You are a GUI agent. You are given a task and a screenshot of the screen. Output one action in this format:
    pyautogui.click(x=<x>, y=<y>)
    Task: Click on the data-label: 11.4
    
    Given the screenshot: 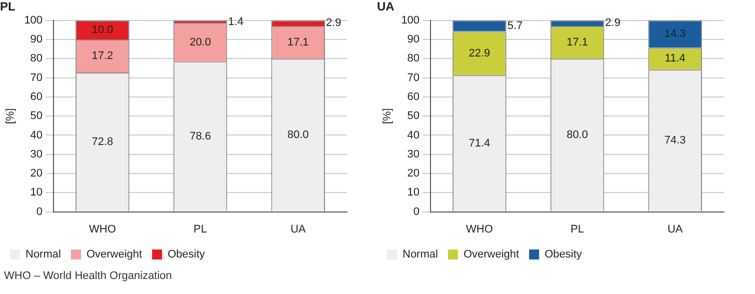 What is the action you would take?
    pyautogui.click(x=675, y=58)
    